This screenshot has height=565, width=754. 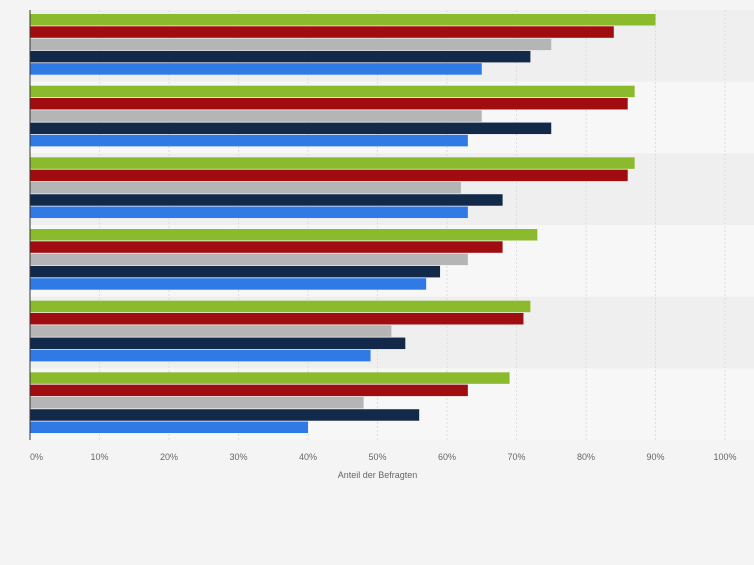 What do you see at coordinates (36, 457) in the screenshot?
I see `x-tick-label: 0%` at bounding box center [36, 457].